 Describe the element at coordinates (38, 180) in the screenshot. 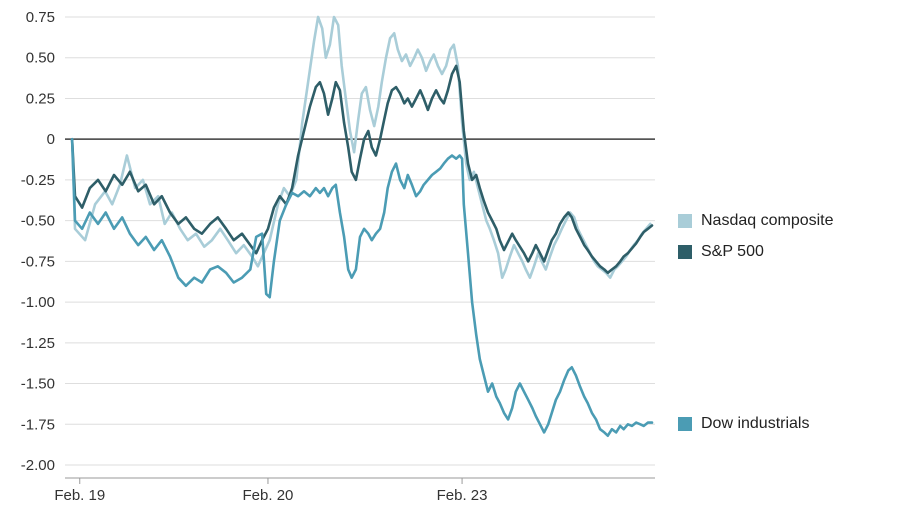

I see `svg-text: -0.25` at that location.